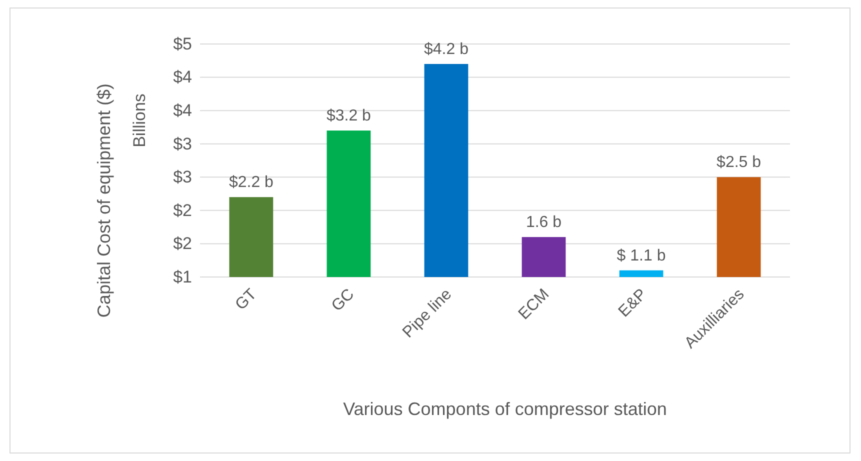  What do you see at coordinates (446, 49) in the screenshot?
I see `data-label: $4.2 b` at bounding box center [446, 49].